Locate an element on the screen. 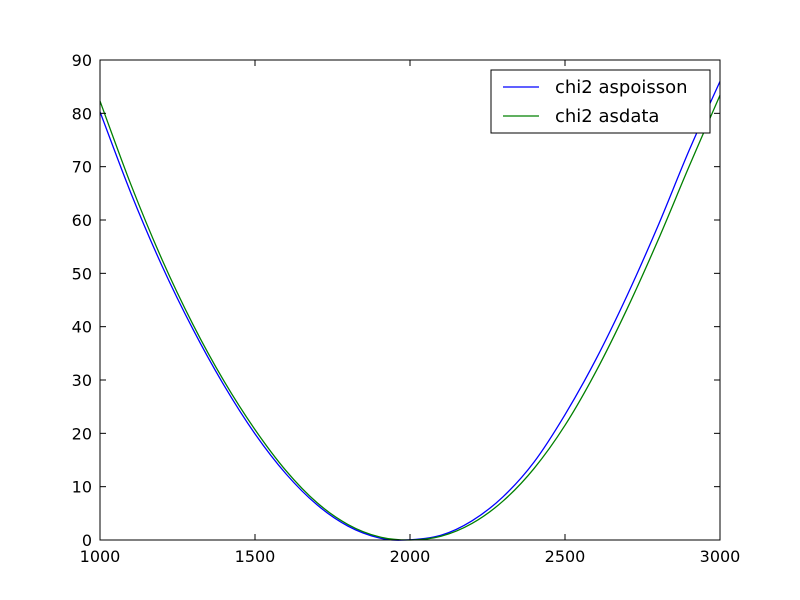 This screenshot has height=600, width=800. y-tick-label: 80 is located at coordinates (82, 113).